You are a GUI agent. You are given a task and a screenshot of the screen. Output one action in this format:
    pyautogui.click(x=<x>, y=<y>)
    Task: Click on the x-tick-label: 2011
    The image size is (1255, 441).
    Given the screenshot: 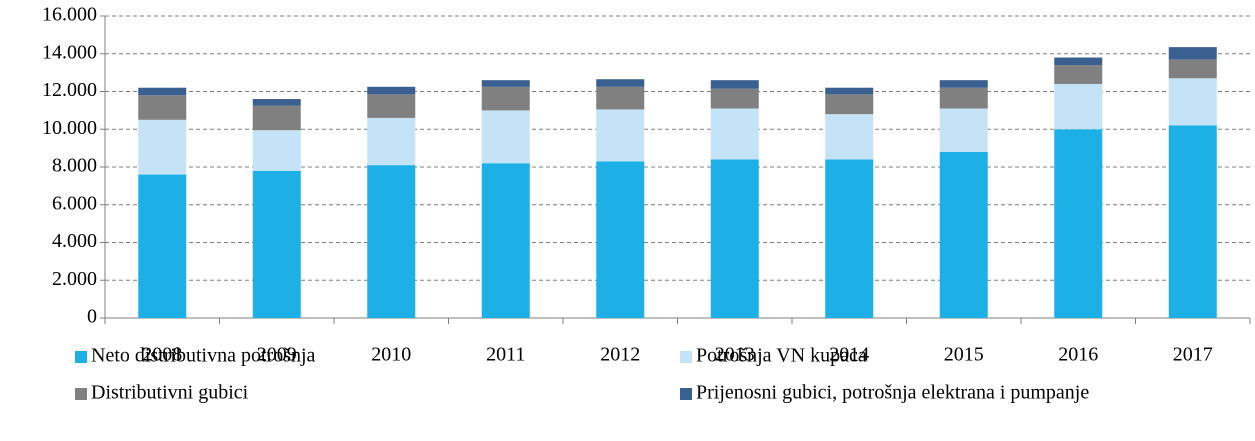 What is the action you would take?
    pyautogui.click(x=505, y=355)
    